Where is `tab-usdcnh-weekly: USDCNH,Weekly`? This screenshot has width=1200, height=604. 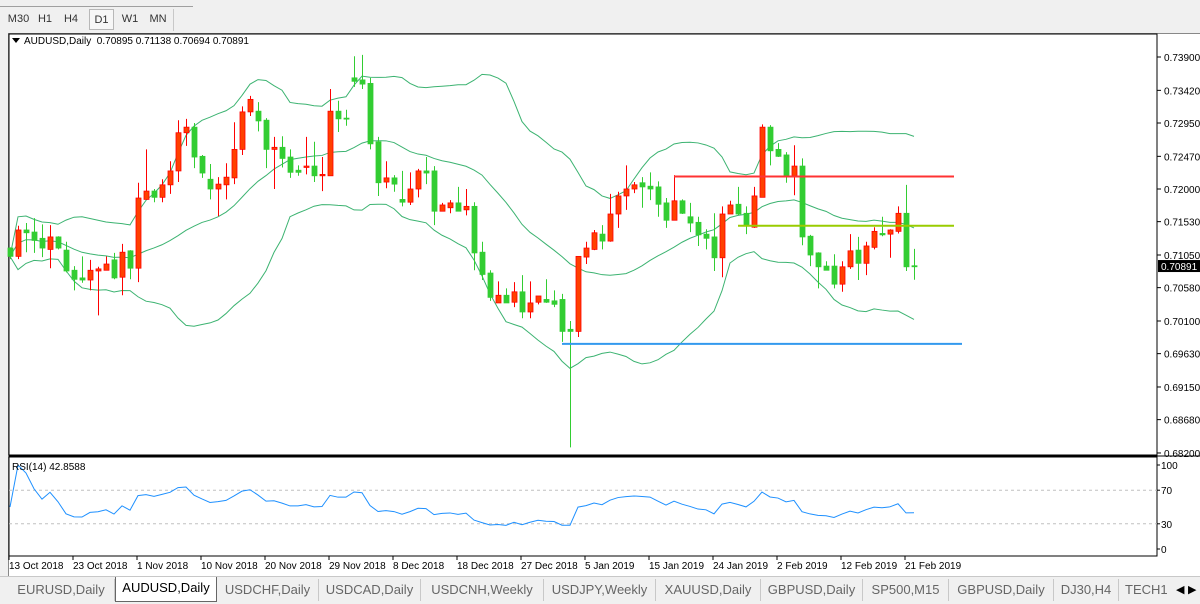
tab-usdcnh-weekly: USDCNH,Weekly is located at coordinates (482, 590).